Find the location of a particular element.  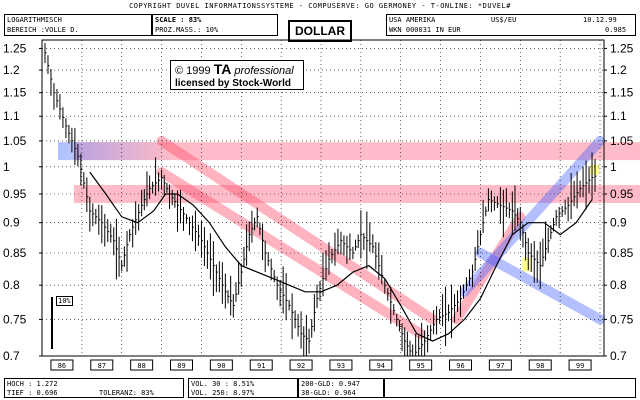

footer-toleranz: TOLERANZ: 83% is located at coordinates (126, 393).